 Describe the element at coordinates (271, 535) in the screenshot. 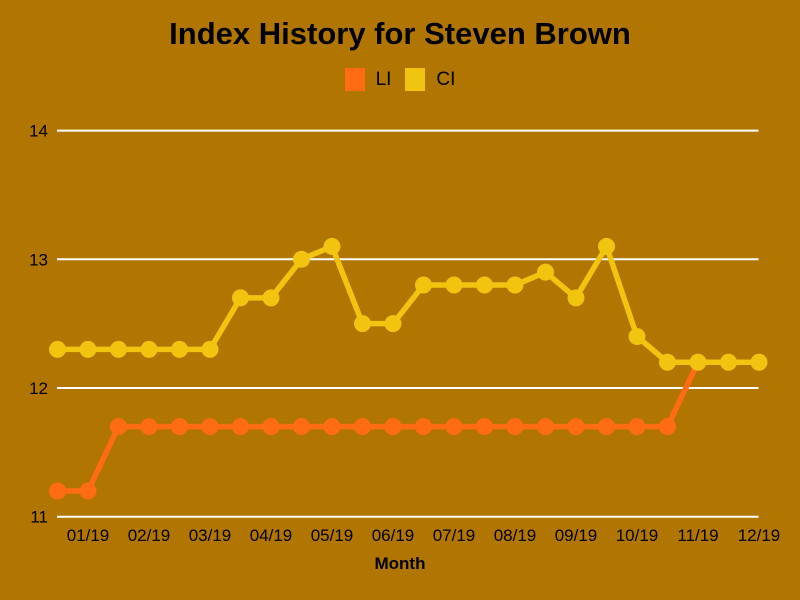

I see `x-tick-label: 04/19` at that location.